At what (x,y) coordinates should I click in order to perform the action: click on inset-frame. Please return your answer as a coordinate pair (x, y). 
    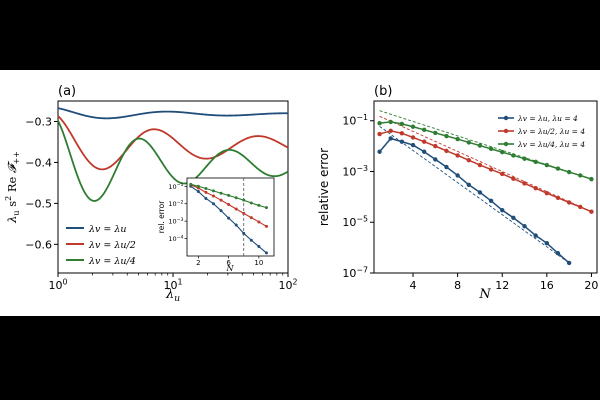
    Looking at the image, I should click on (230, 217).